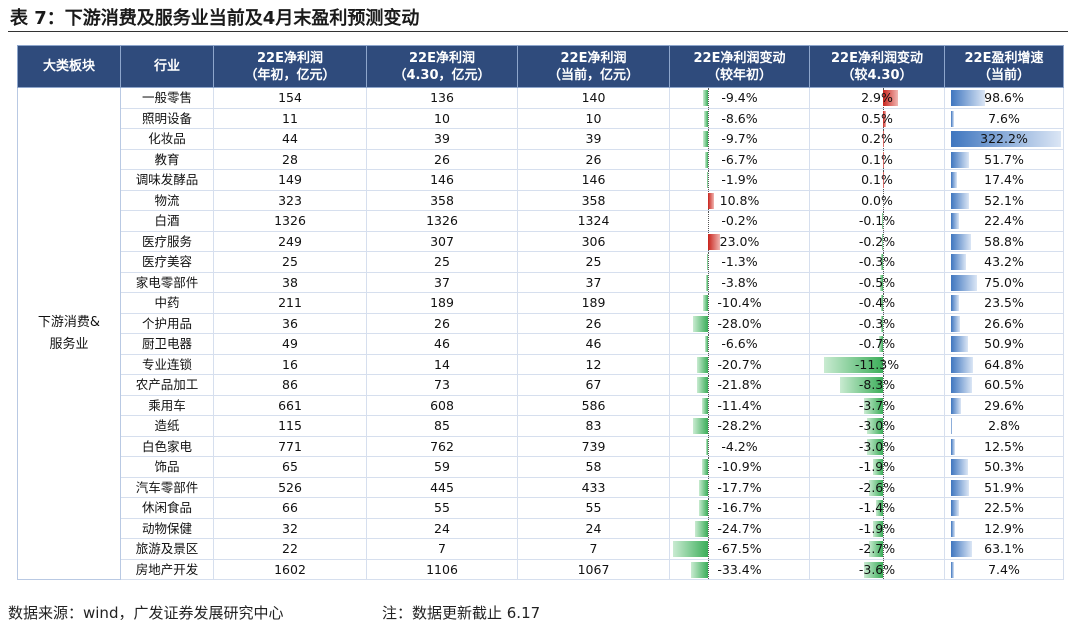 The image size is (1080, 628). Describe the element at coordinates (877, 180) in the screenshot. I see `percent-text: 0.1%` at that location.